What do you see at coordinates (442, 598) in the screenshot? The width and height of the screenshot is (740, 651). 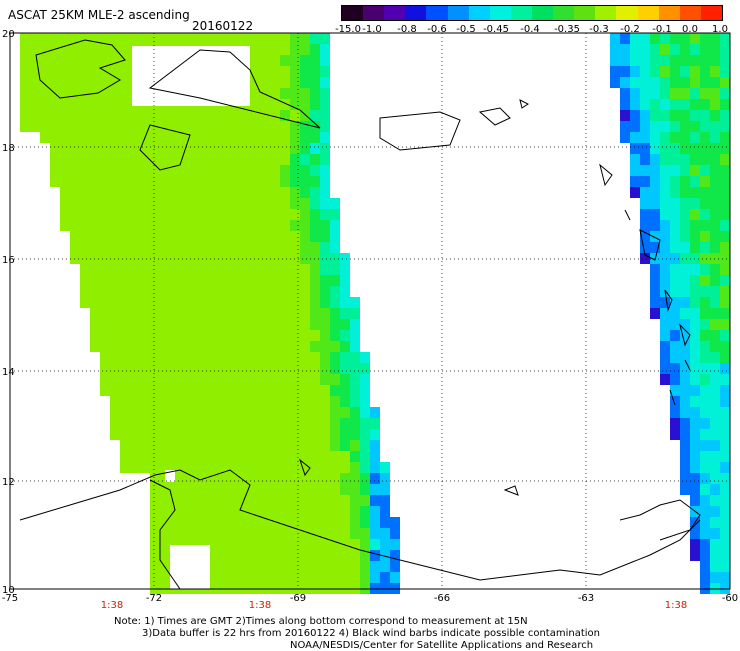 I see `longitude-label: -66` at bounding box center [442, 598].